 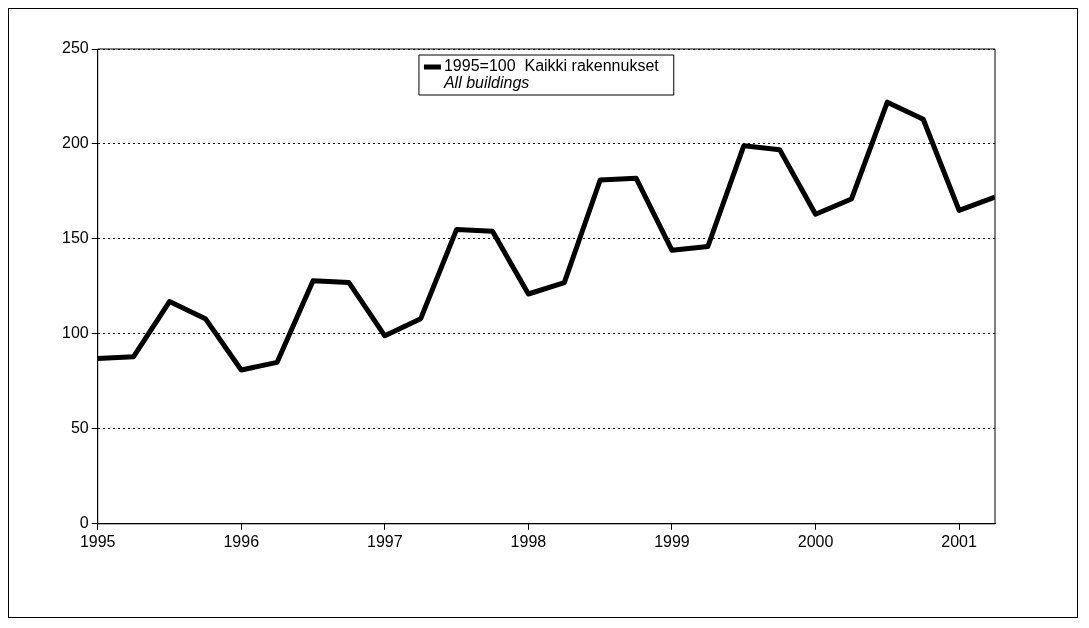 I want to click on x-tick-label: 1995, so click(x=97, y=541).